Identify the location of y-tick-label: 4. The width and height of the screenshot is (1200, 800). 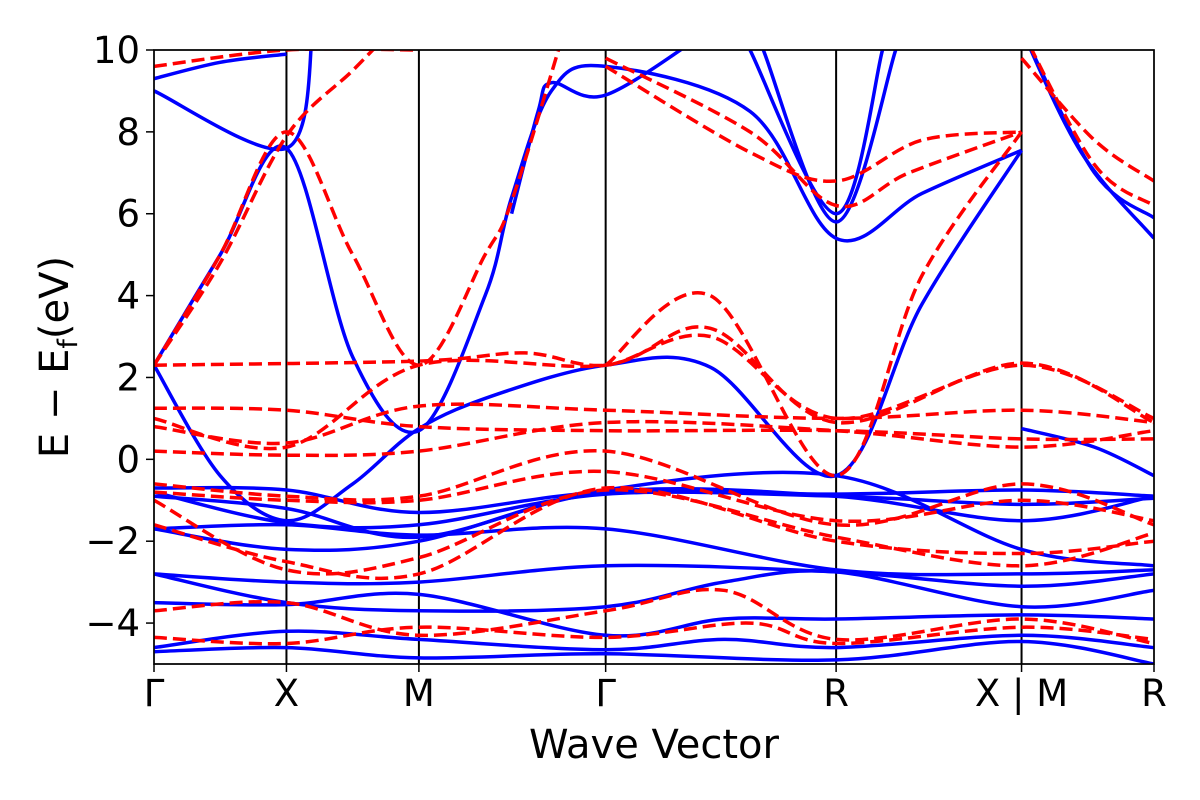
(128, 296).